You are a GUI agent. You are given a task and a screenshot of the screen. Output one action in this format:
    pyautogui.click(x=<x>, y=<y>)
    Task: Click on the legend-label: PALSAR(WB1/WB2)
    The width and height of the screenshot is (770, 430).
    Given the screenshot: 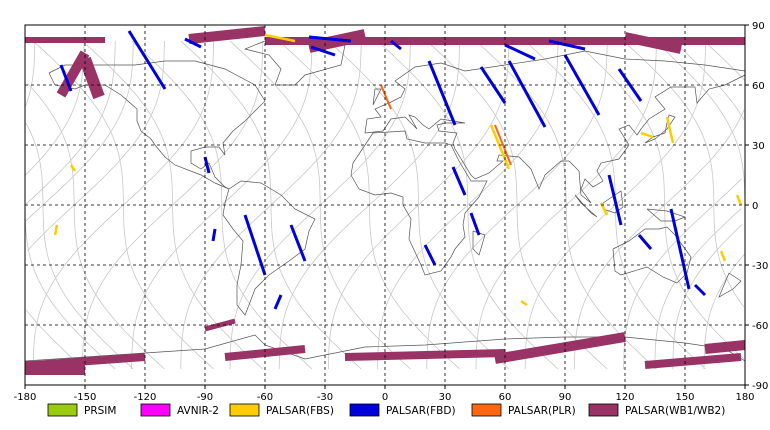 What is the action you would take?
    pyautogui.click(x=675, y=411)
    